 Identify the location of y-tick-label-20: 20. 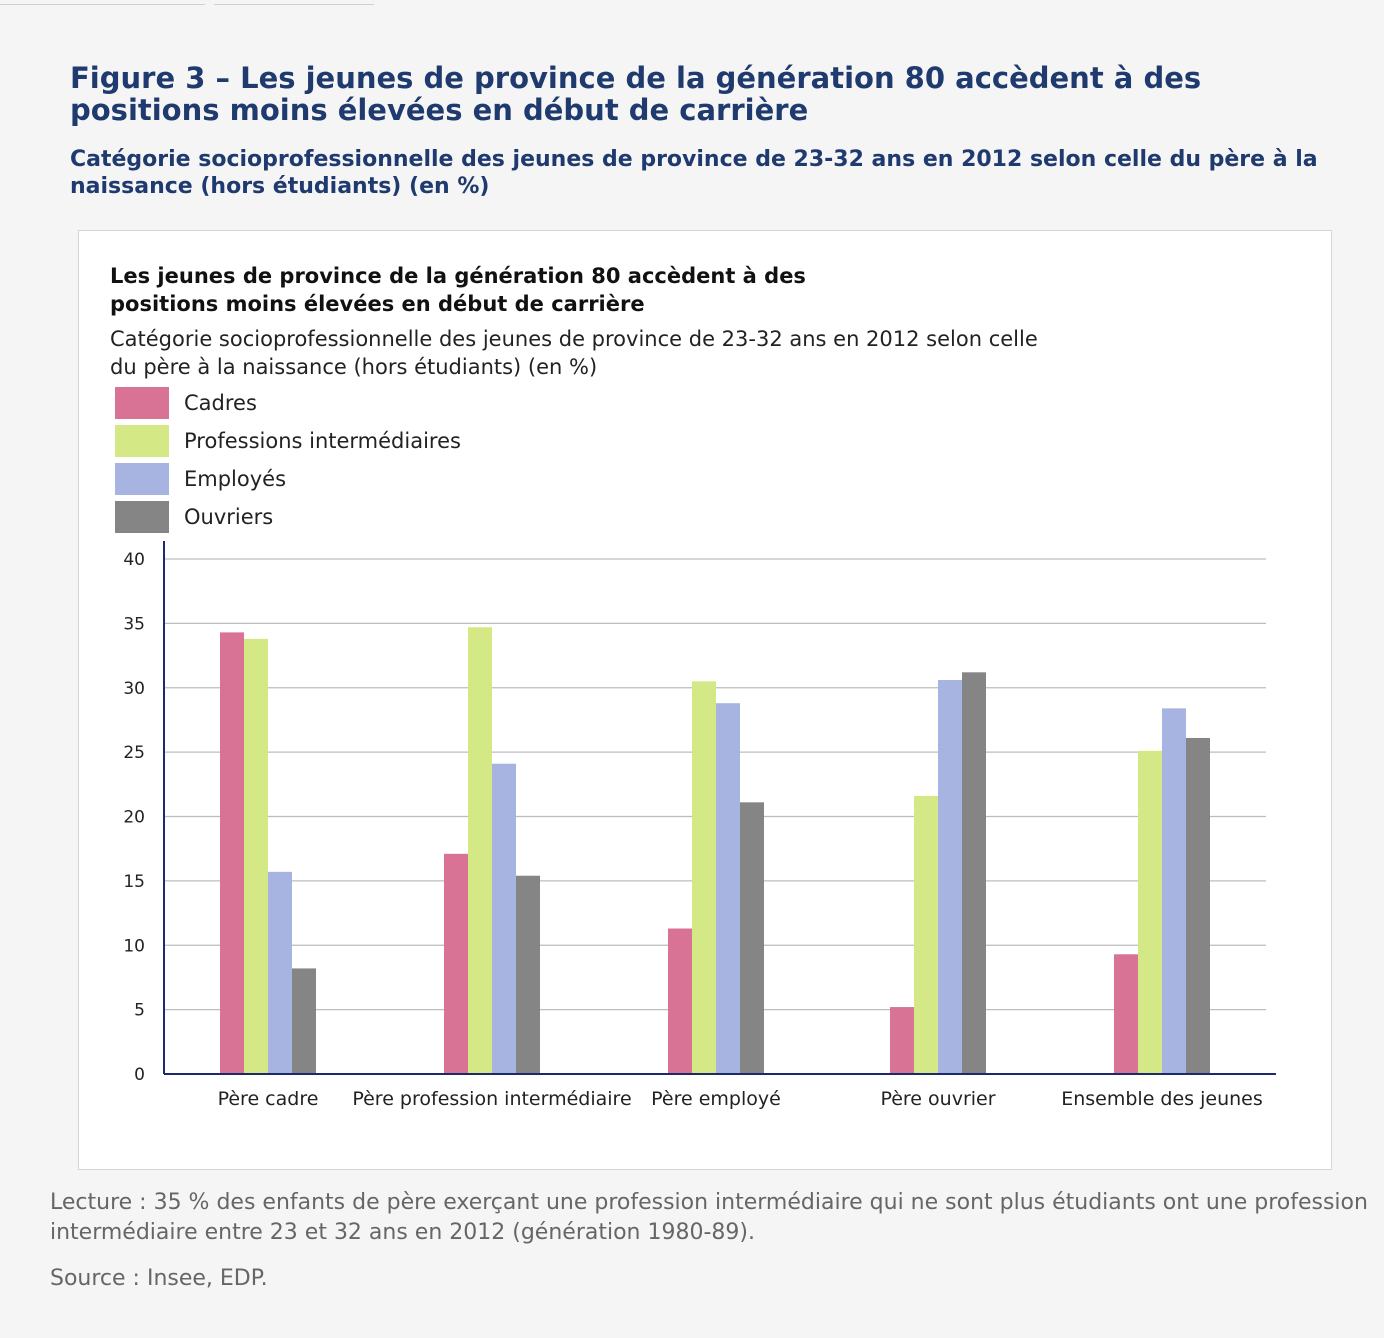
(134, 818).